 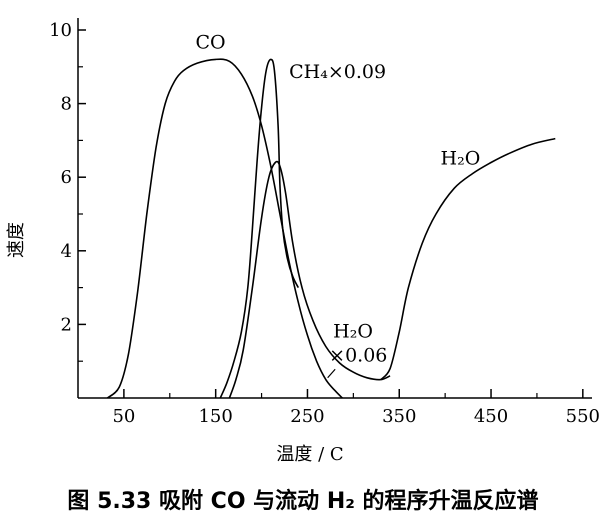 I want to click on x-tick-label: 550, so click(x=583, y=416).